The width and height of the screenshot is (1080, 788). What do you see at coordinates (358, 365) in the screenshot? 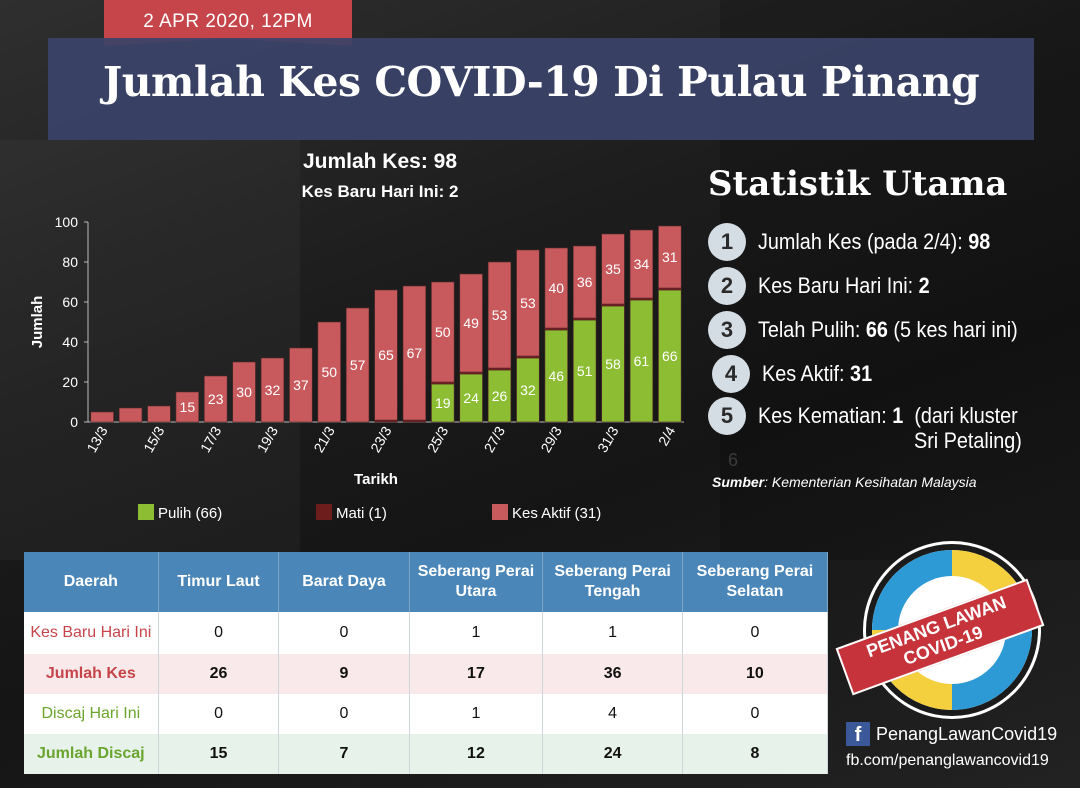
I see `data-label: 57` at bounding box center [358, 365].